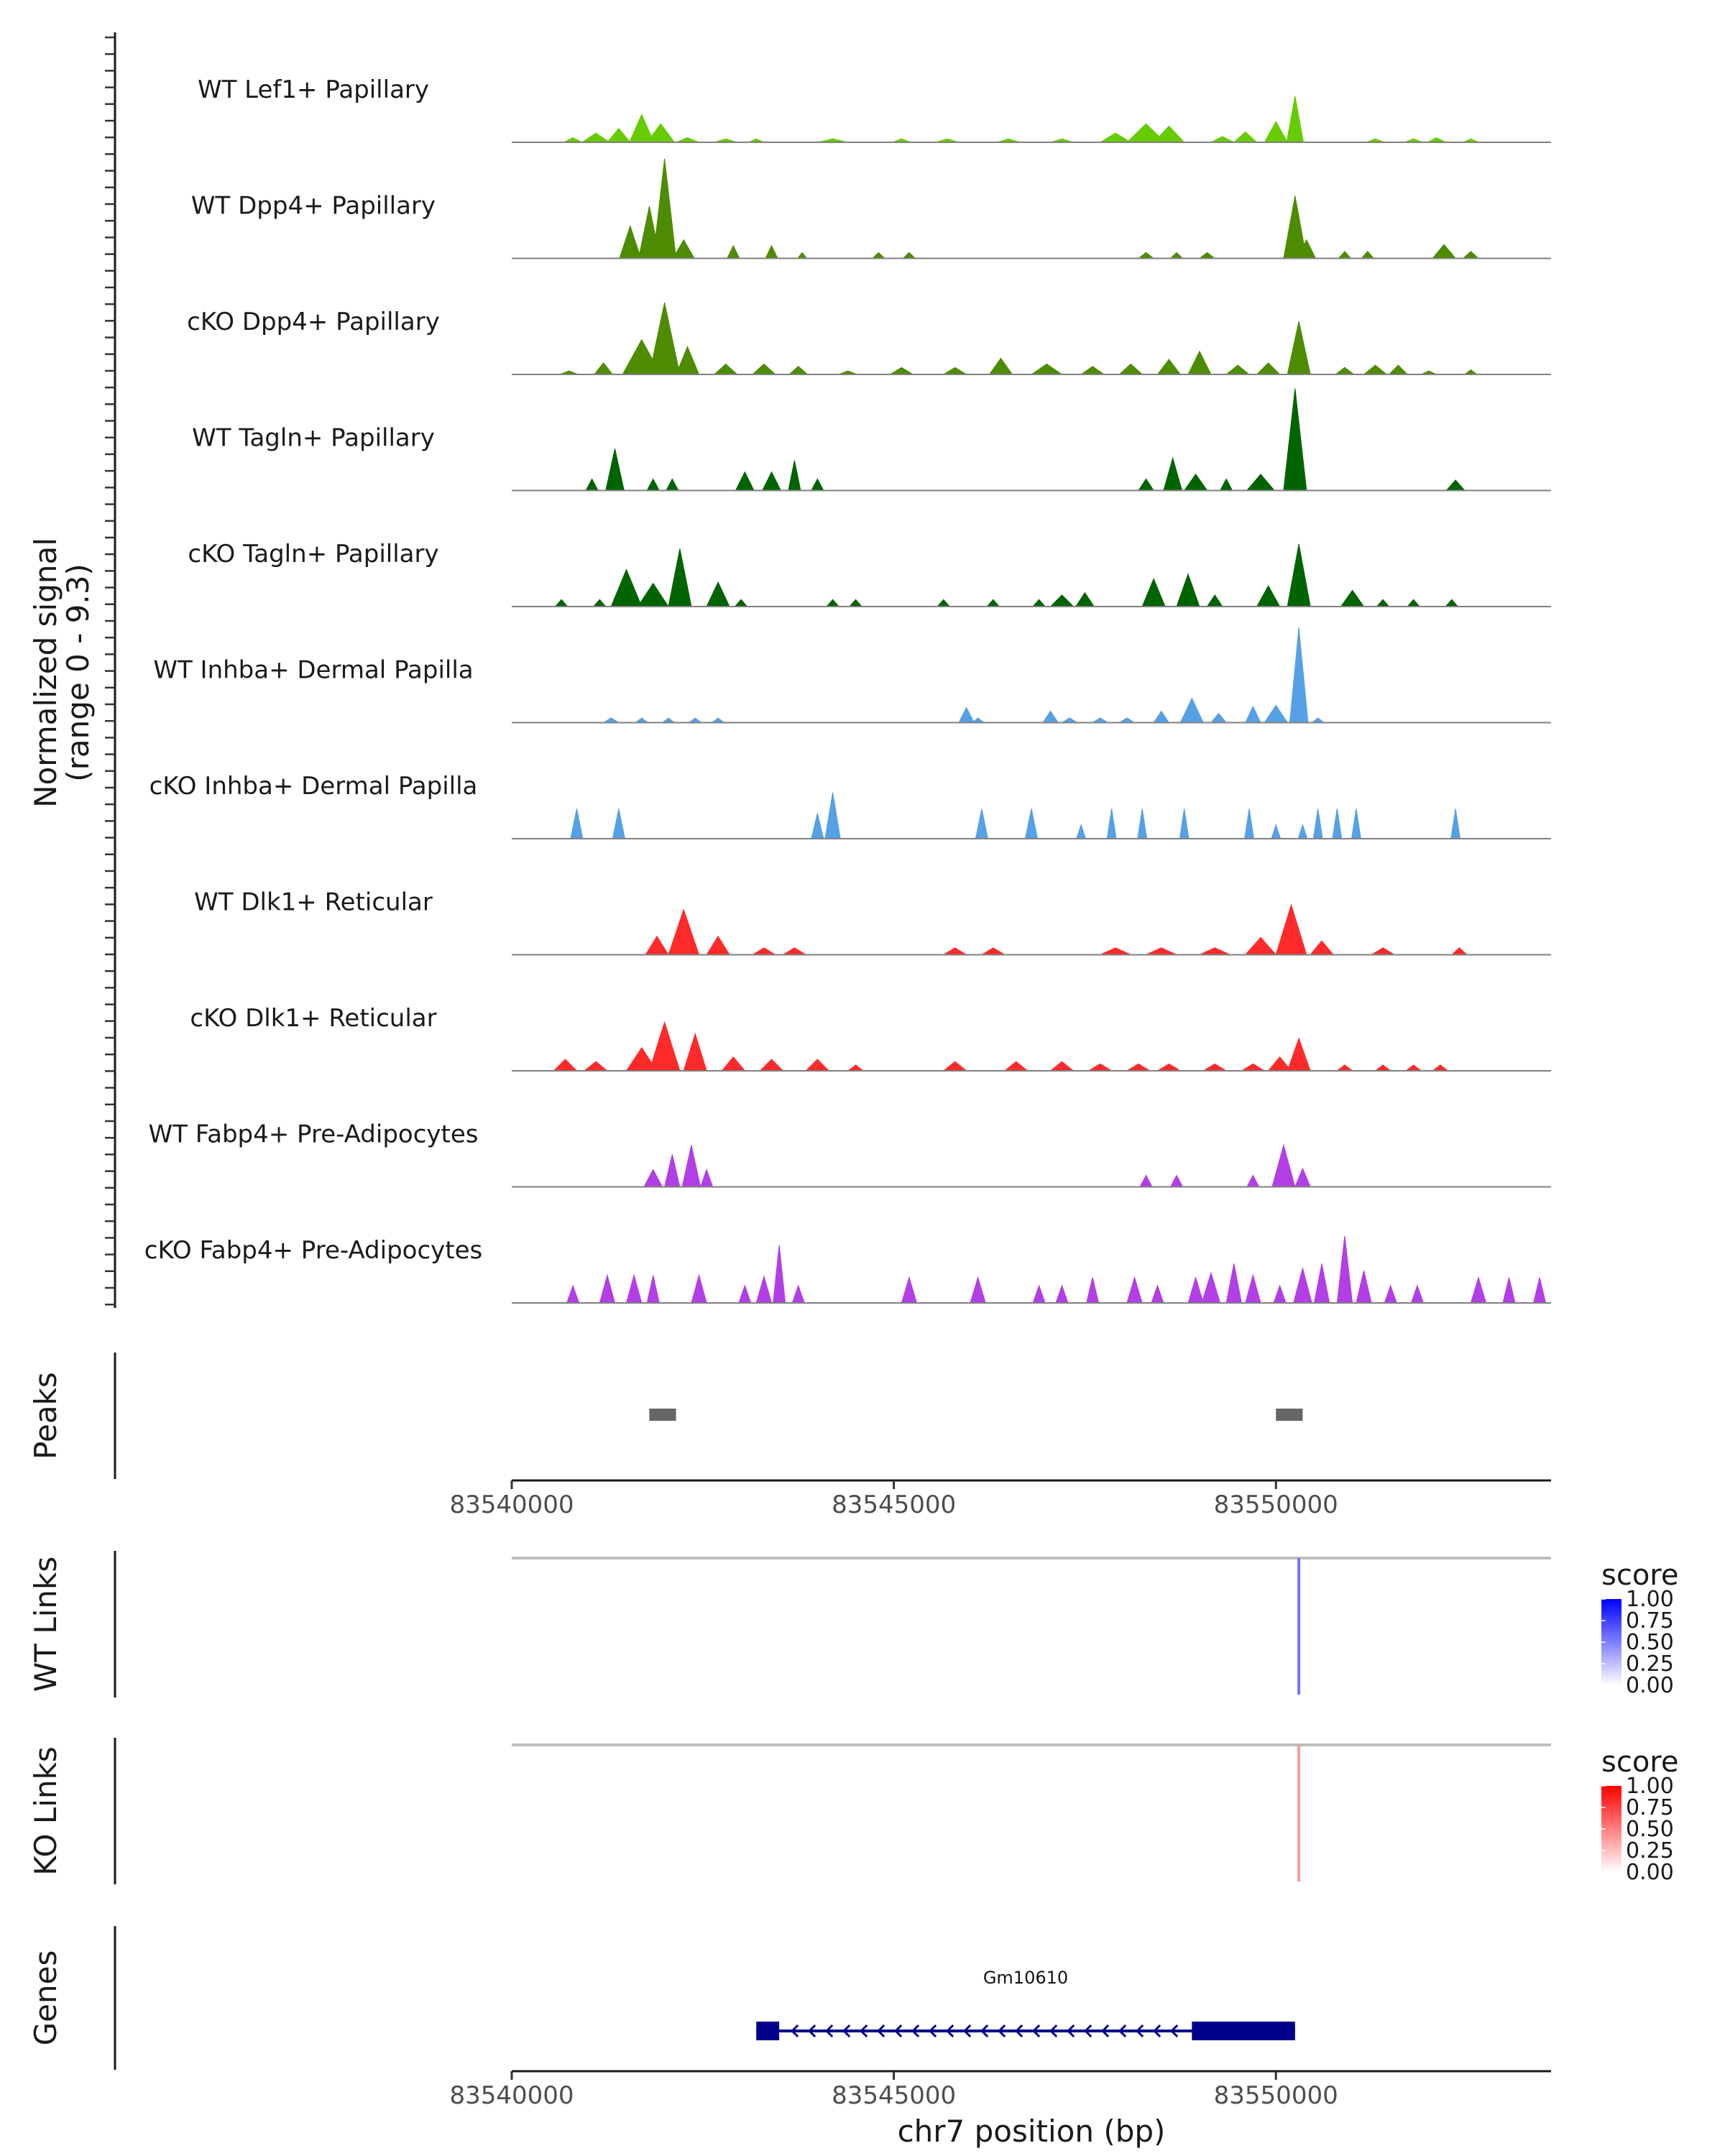  I want to click on track-label: cKO Inhba+ Dermal Papilla, so click(314, 787).